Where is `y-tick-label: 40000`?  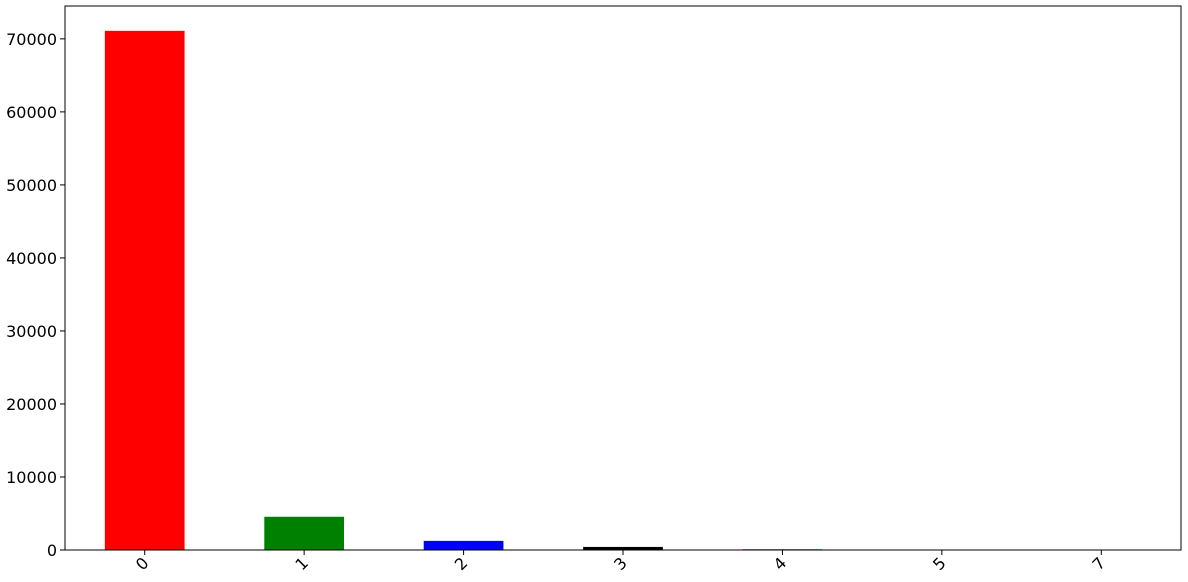
y-tick-label: 40000 is located at coordinates (31, 258).